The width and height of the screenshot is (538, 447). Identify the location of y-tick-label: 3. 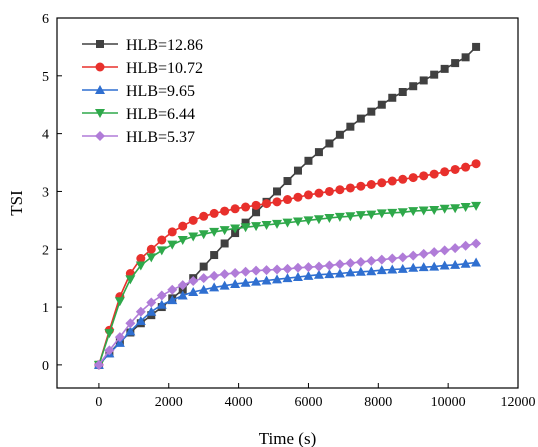
(45, 192).